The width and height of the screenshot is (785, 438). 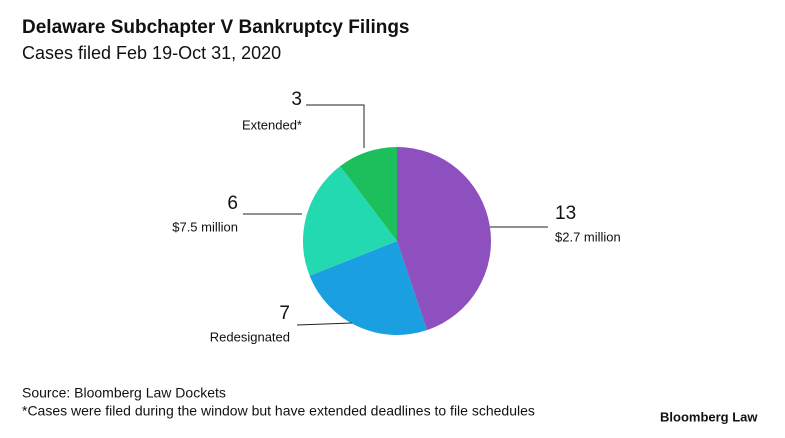 What do you see at coordinates (232, 203) in the screenshot?
I see `value-label: 6` at bounding box center [232, 203].